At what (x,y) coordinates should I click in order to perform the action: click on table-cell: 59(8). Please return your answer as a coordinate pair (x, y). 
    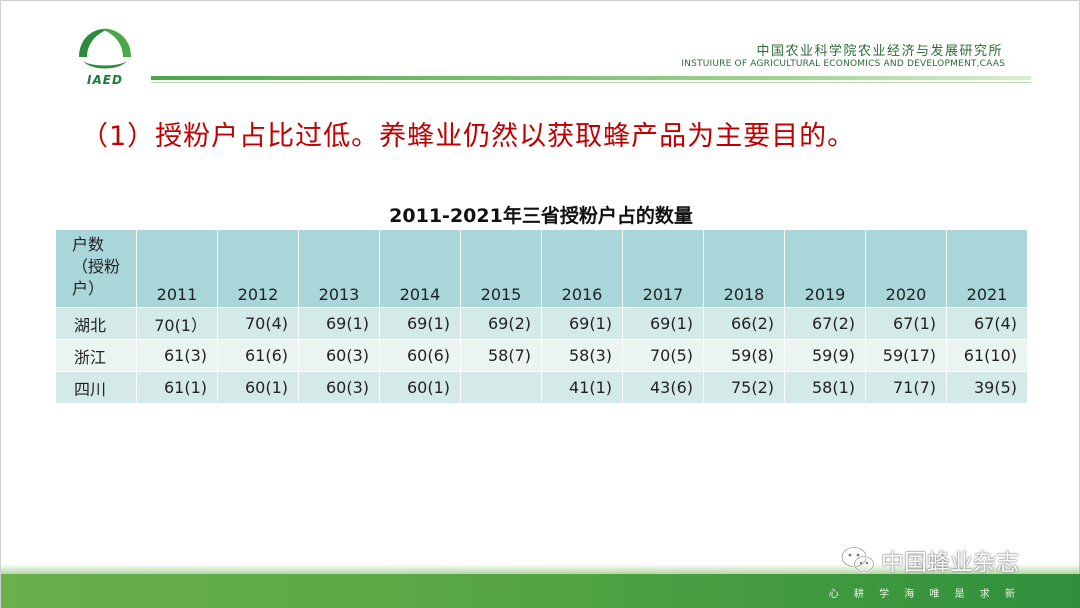
    Looking at the image, I should click on (744, 356).